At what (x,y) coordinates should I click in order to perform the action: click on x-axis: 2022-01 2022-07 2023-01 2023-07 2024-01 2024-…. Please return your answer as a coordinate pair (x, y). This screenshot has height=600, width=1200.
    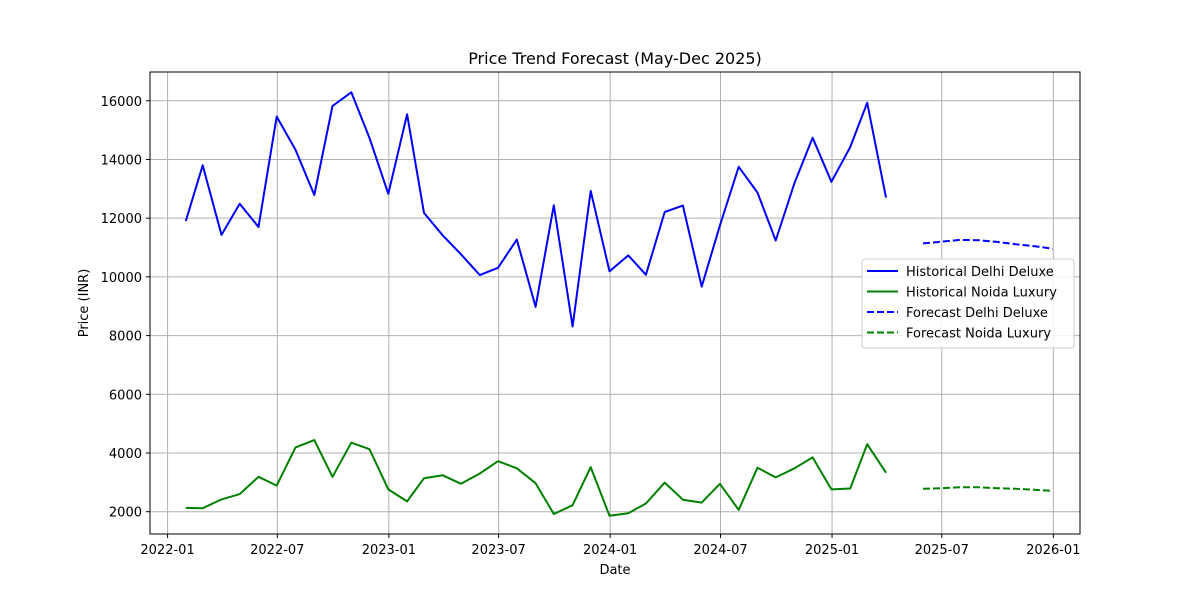
    Looking at the image, I should click on (610, 546).